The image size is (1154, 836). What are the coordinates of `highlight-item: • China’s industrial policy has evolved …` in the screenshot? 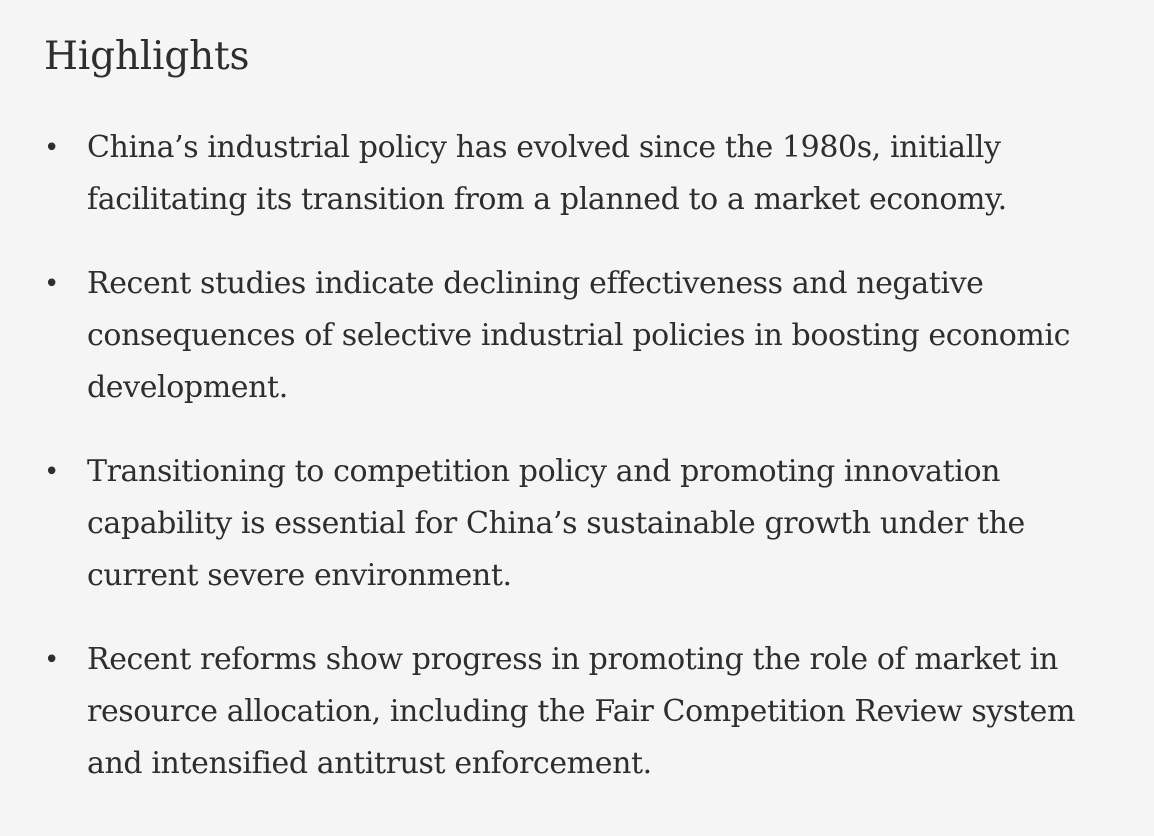 It's located at (569, 174).